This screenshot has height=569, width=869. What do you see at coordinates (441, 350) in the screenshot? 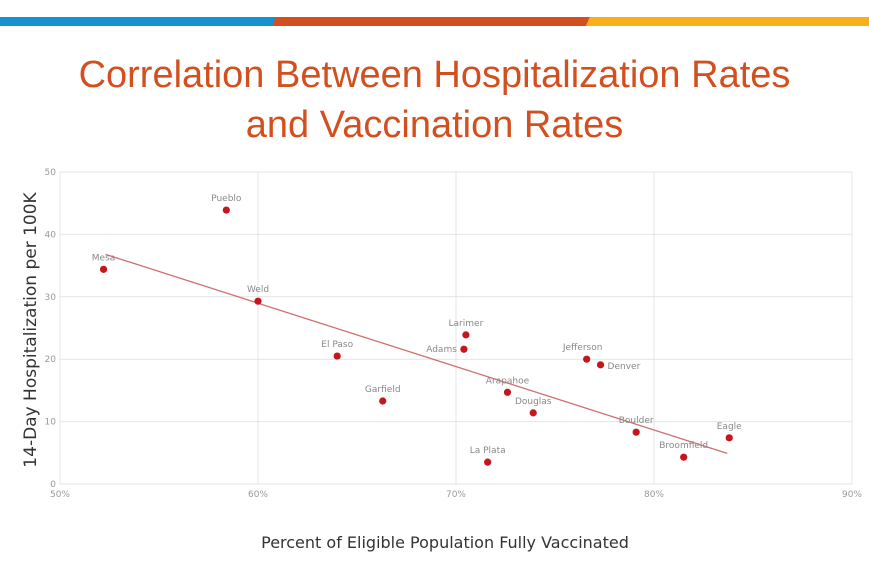
I see `data-label: Adams` at bounding box center [441, 350].